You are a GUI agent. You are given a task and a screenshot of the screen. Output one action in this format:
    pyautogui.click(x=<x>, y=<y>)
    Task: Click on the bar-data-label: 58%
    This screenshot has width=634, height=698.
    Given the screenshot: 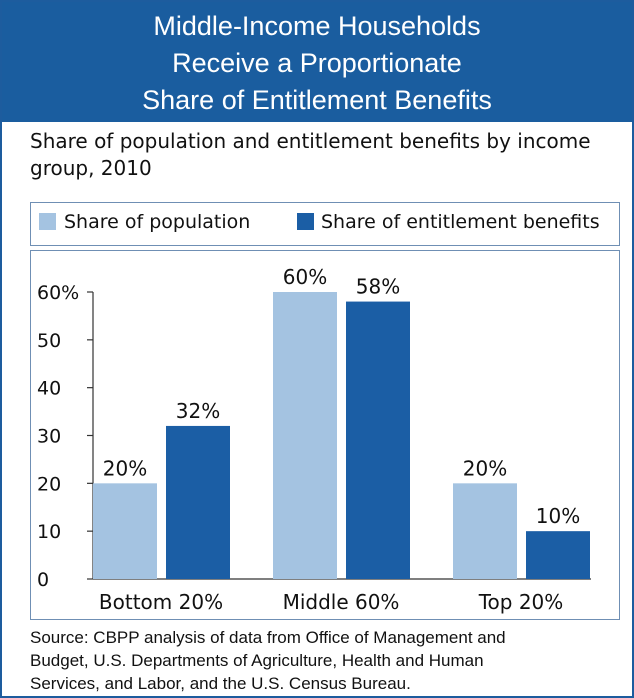 What is the action you would take?
    pyautogui.click(x=378, y=287)
    